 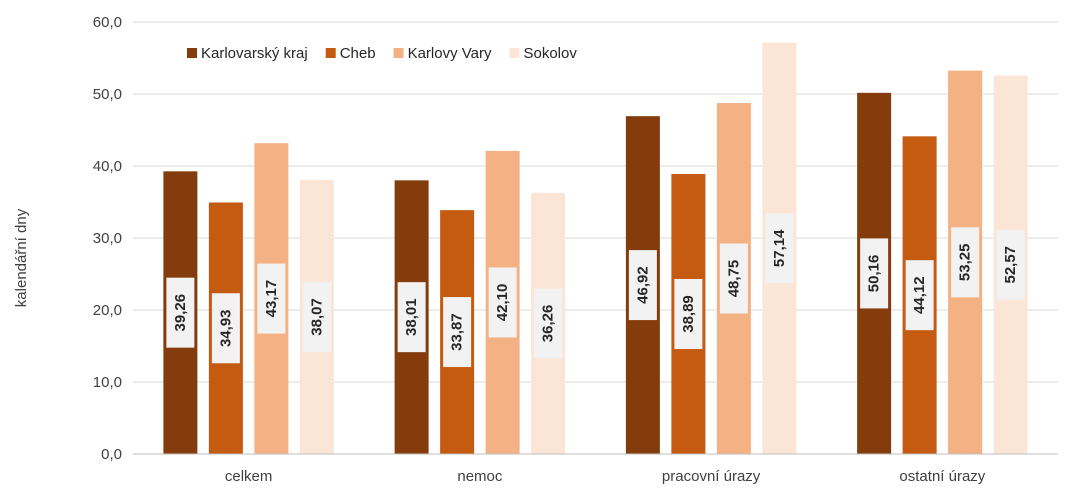 I want to click on data-label: 33,87, so click(x=457, y=332).